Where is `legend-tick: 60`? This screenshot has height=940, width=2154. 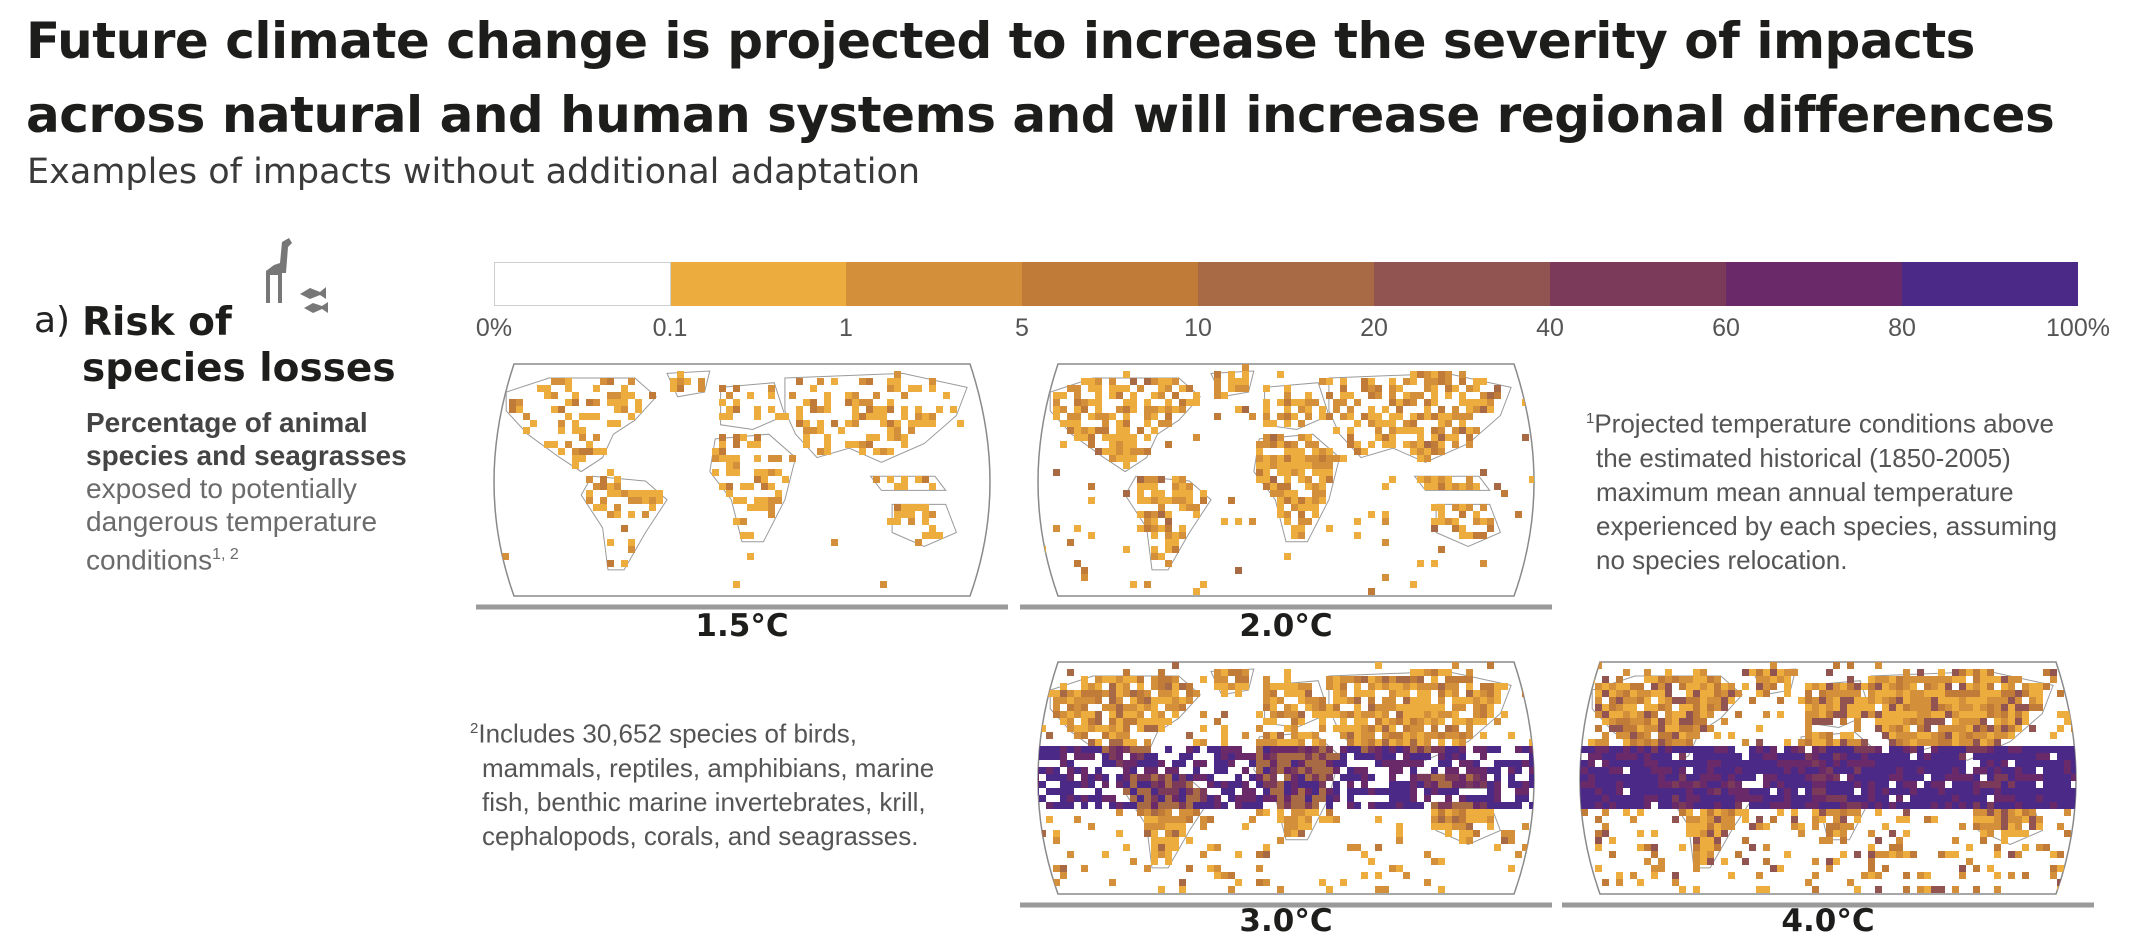 legend-tick: 60 is located at coordinates (1726, 328).